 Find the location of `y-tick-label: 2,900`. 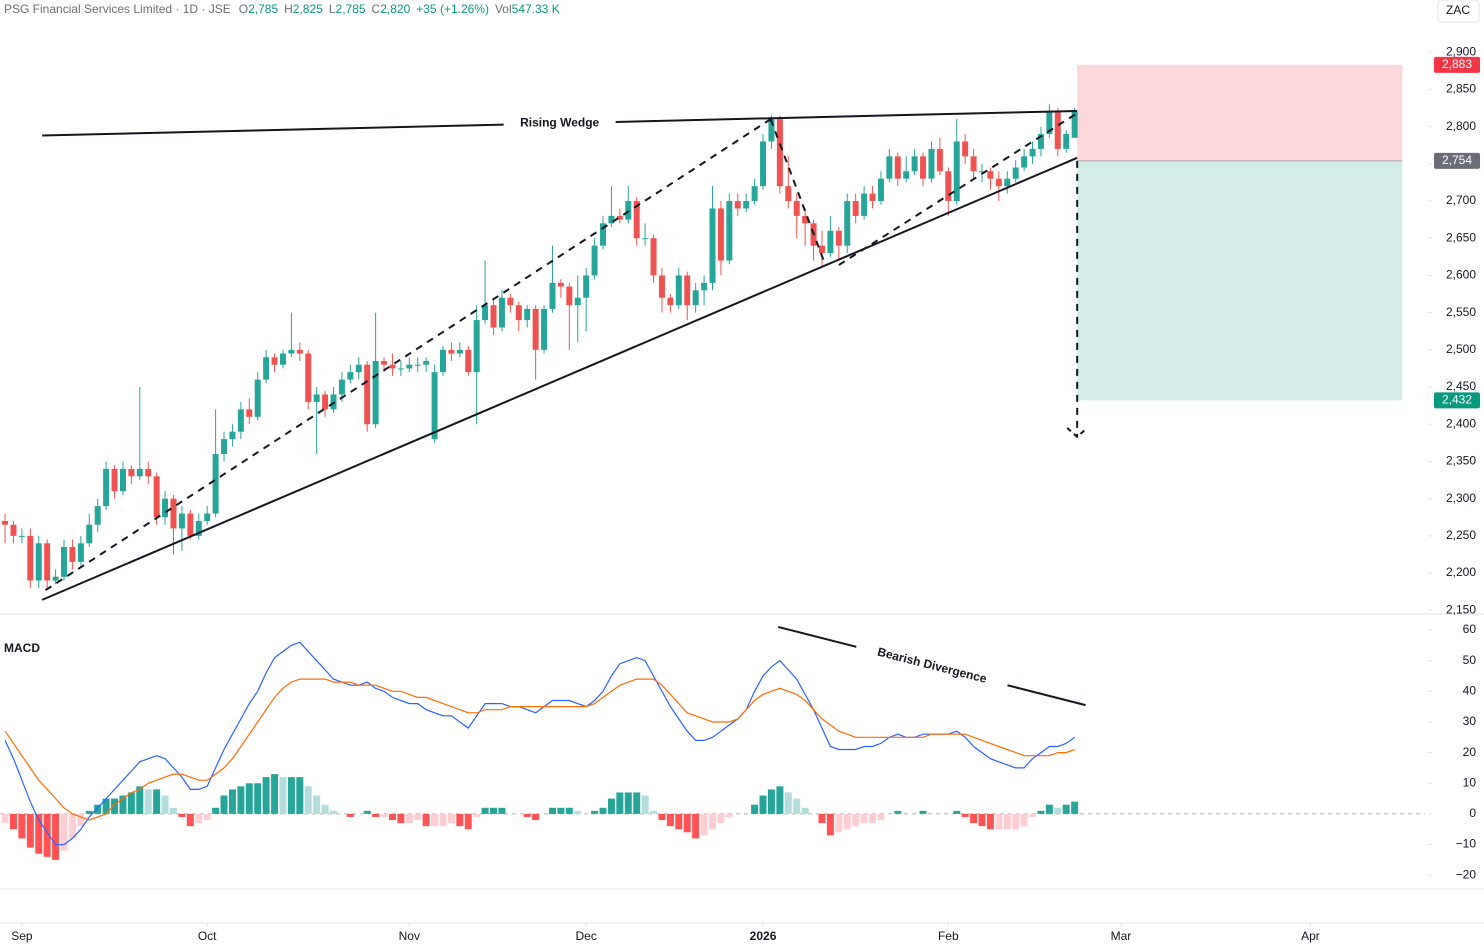

y-tick-label: 2,900 is located at coordinates (1461, 51).